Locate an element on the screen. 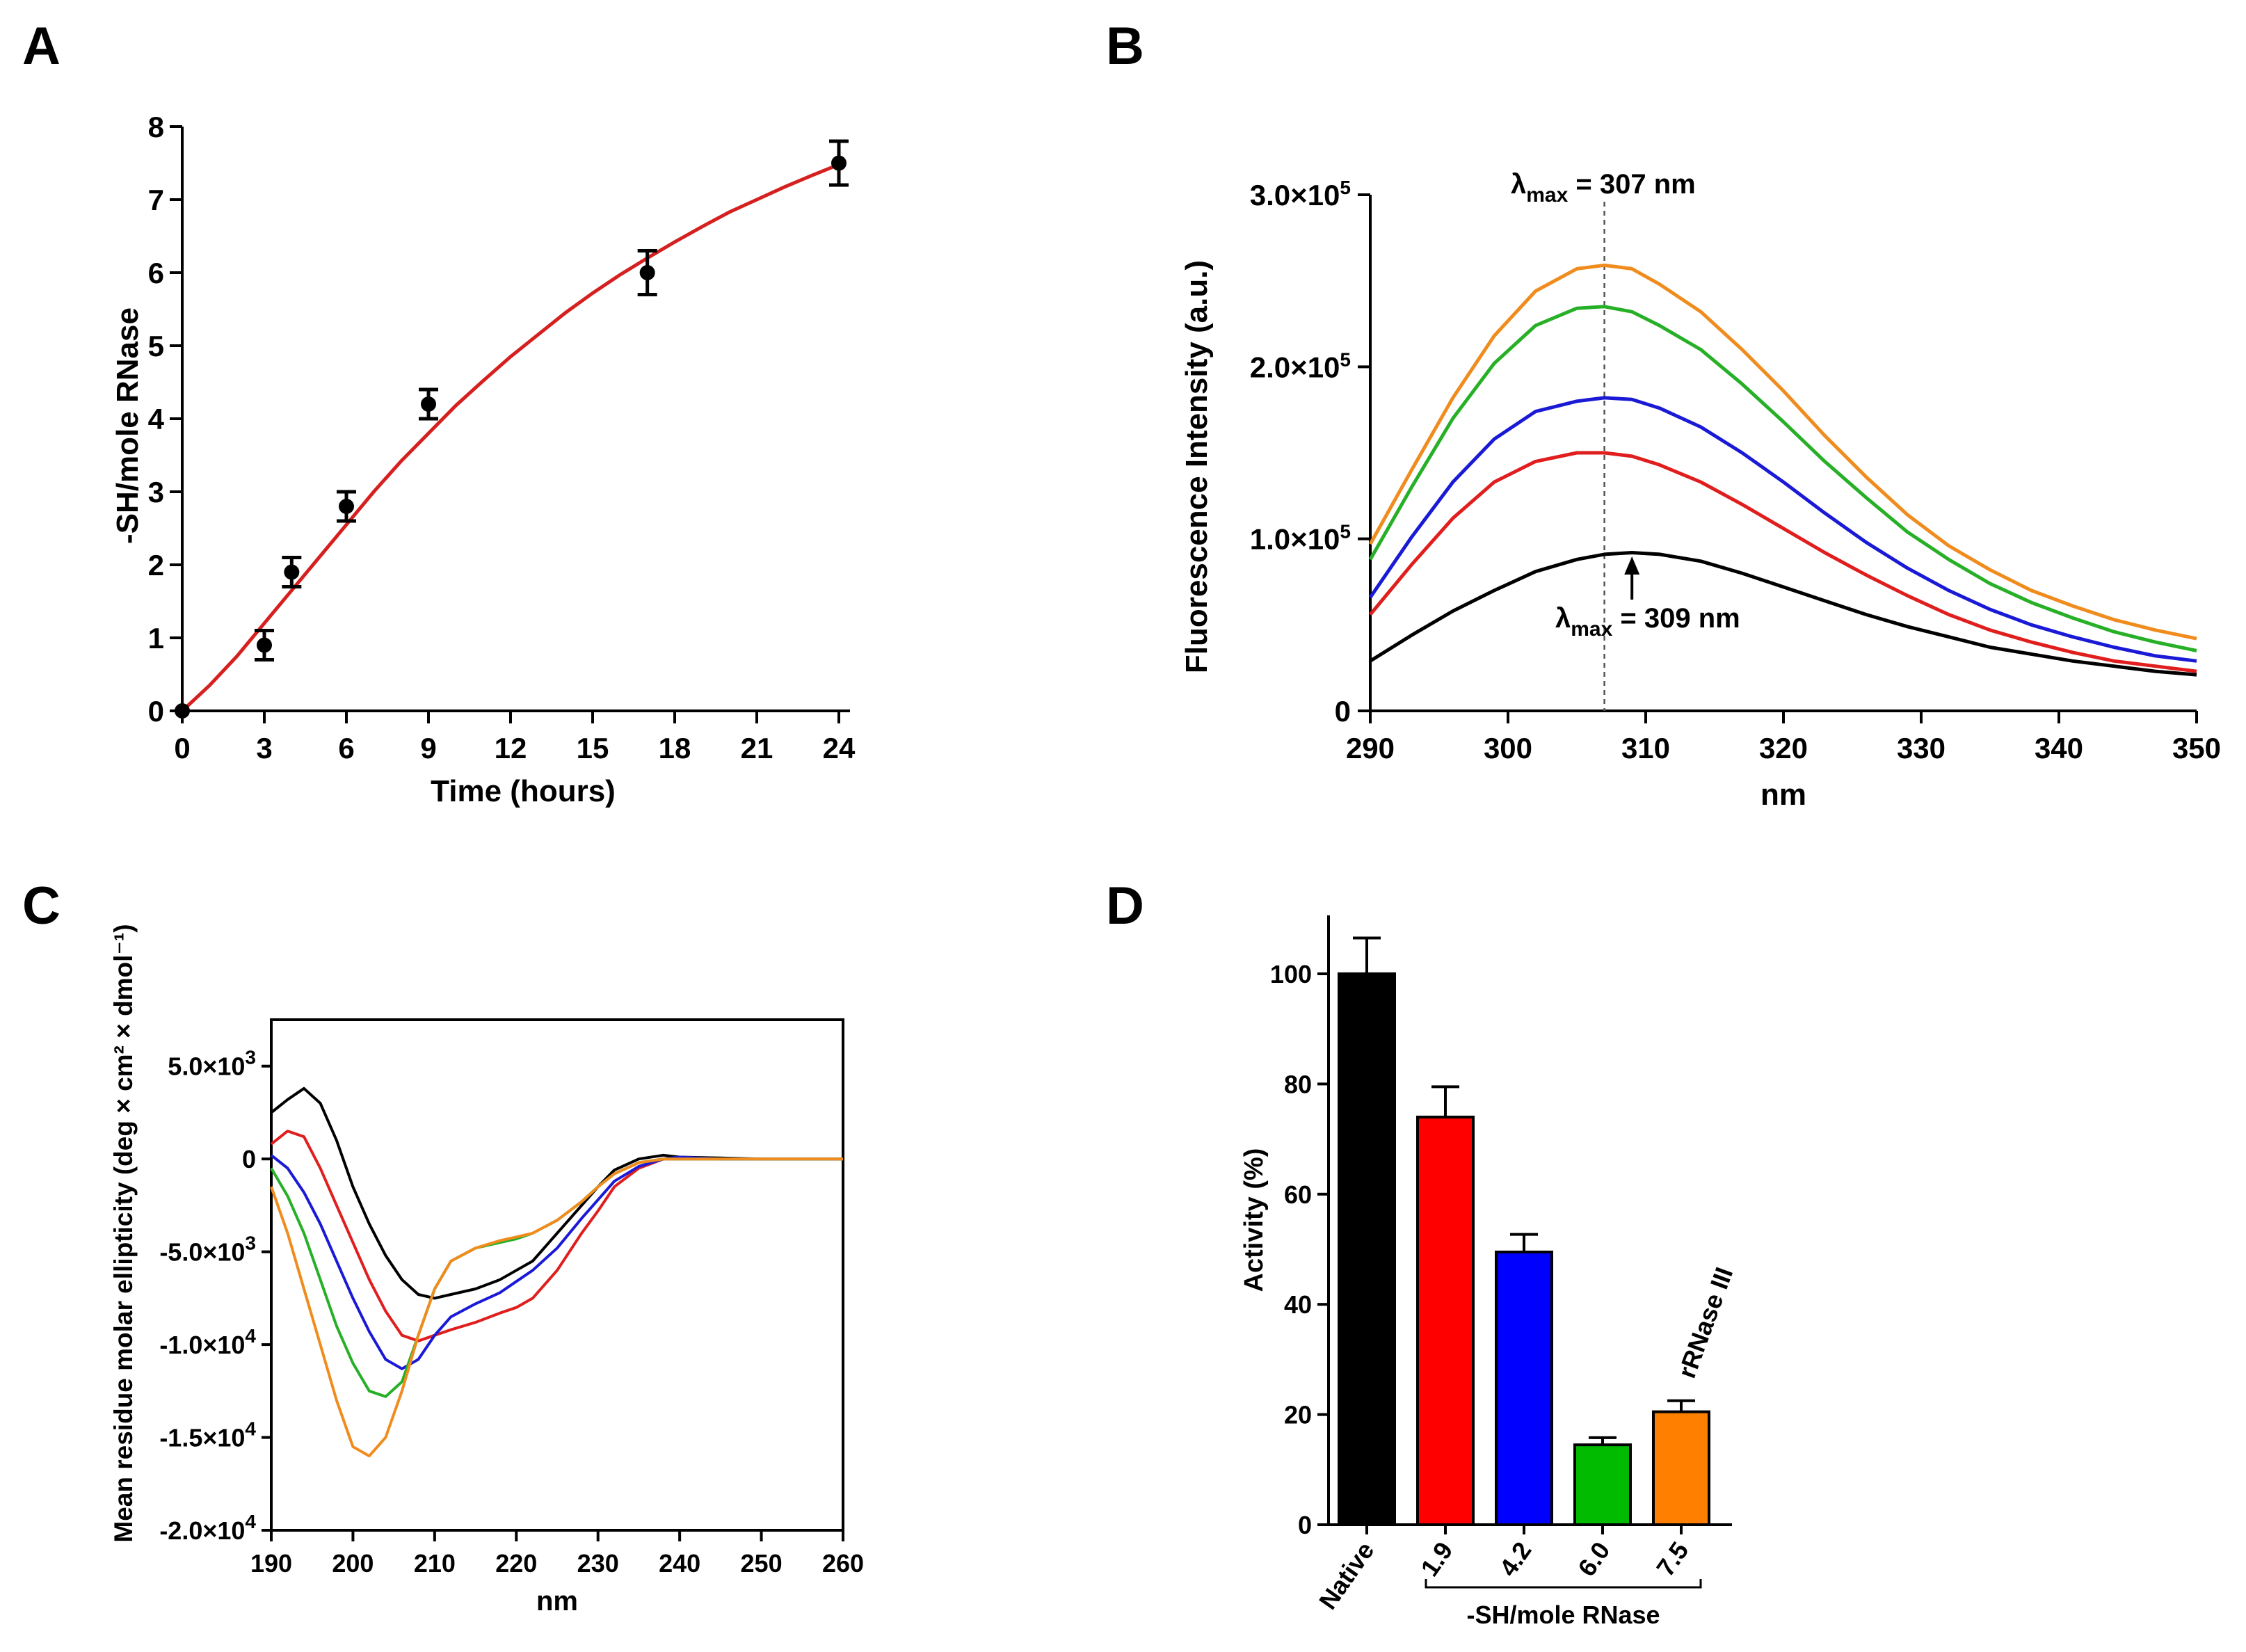  c-x-tick-label: 240 is located at coordinates (679, 1564).